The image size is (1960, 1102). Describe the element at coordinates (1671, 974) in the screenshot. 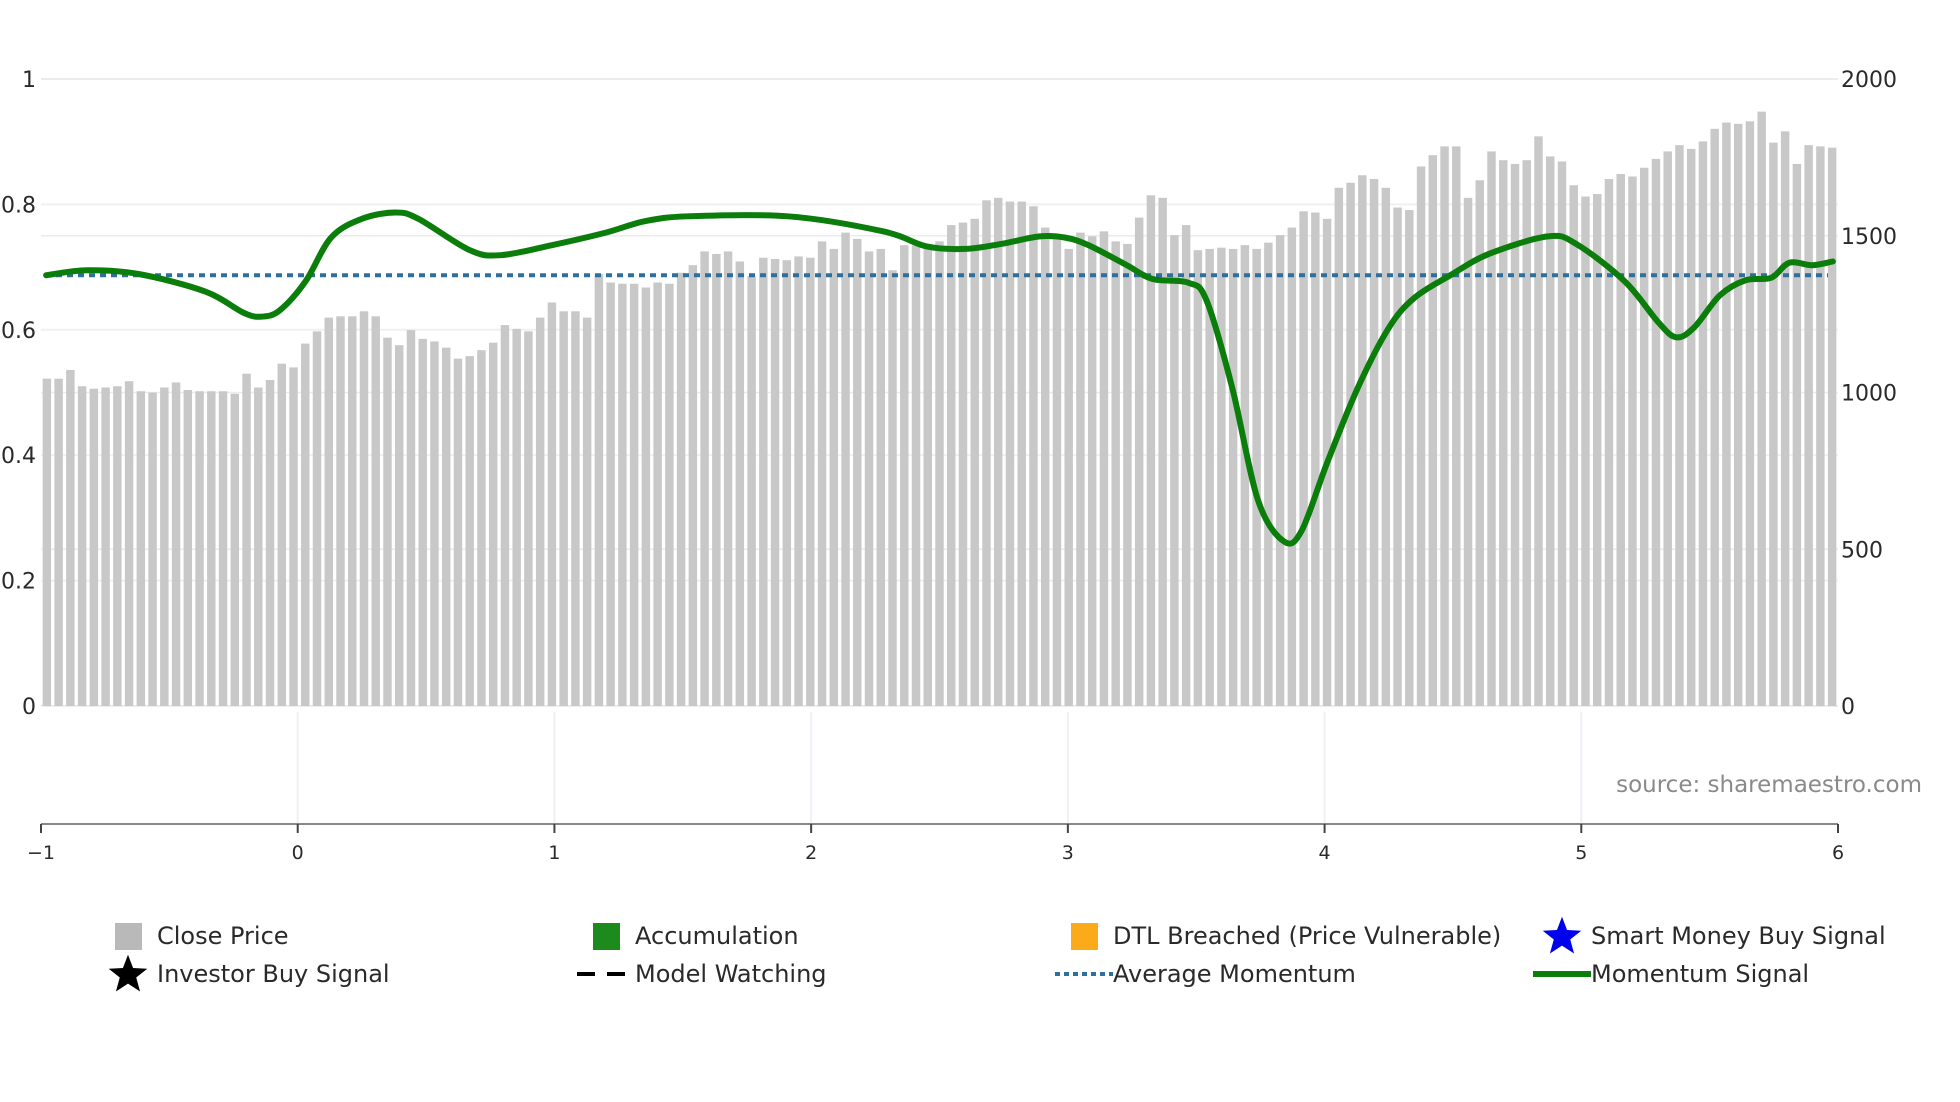

I see `legend-item-momentum-signal: Momentum Signal` at that location.